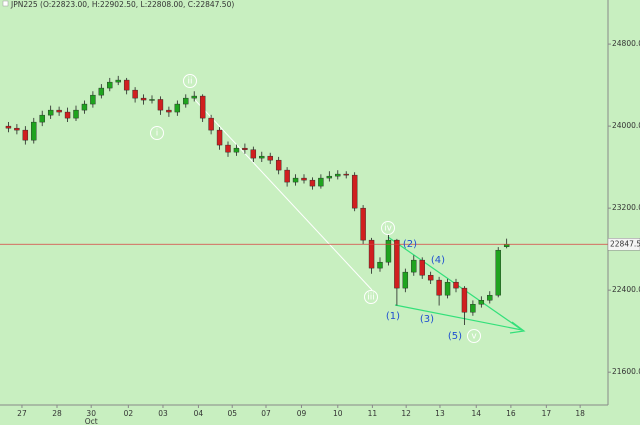 This screenshot has height=425, width=640. Describe the element at coordinates (406, 413) in the screenshot. I see `x-tick-label: 12` at that location.